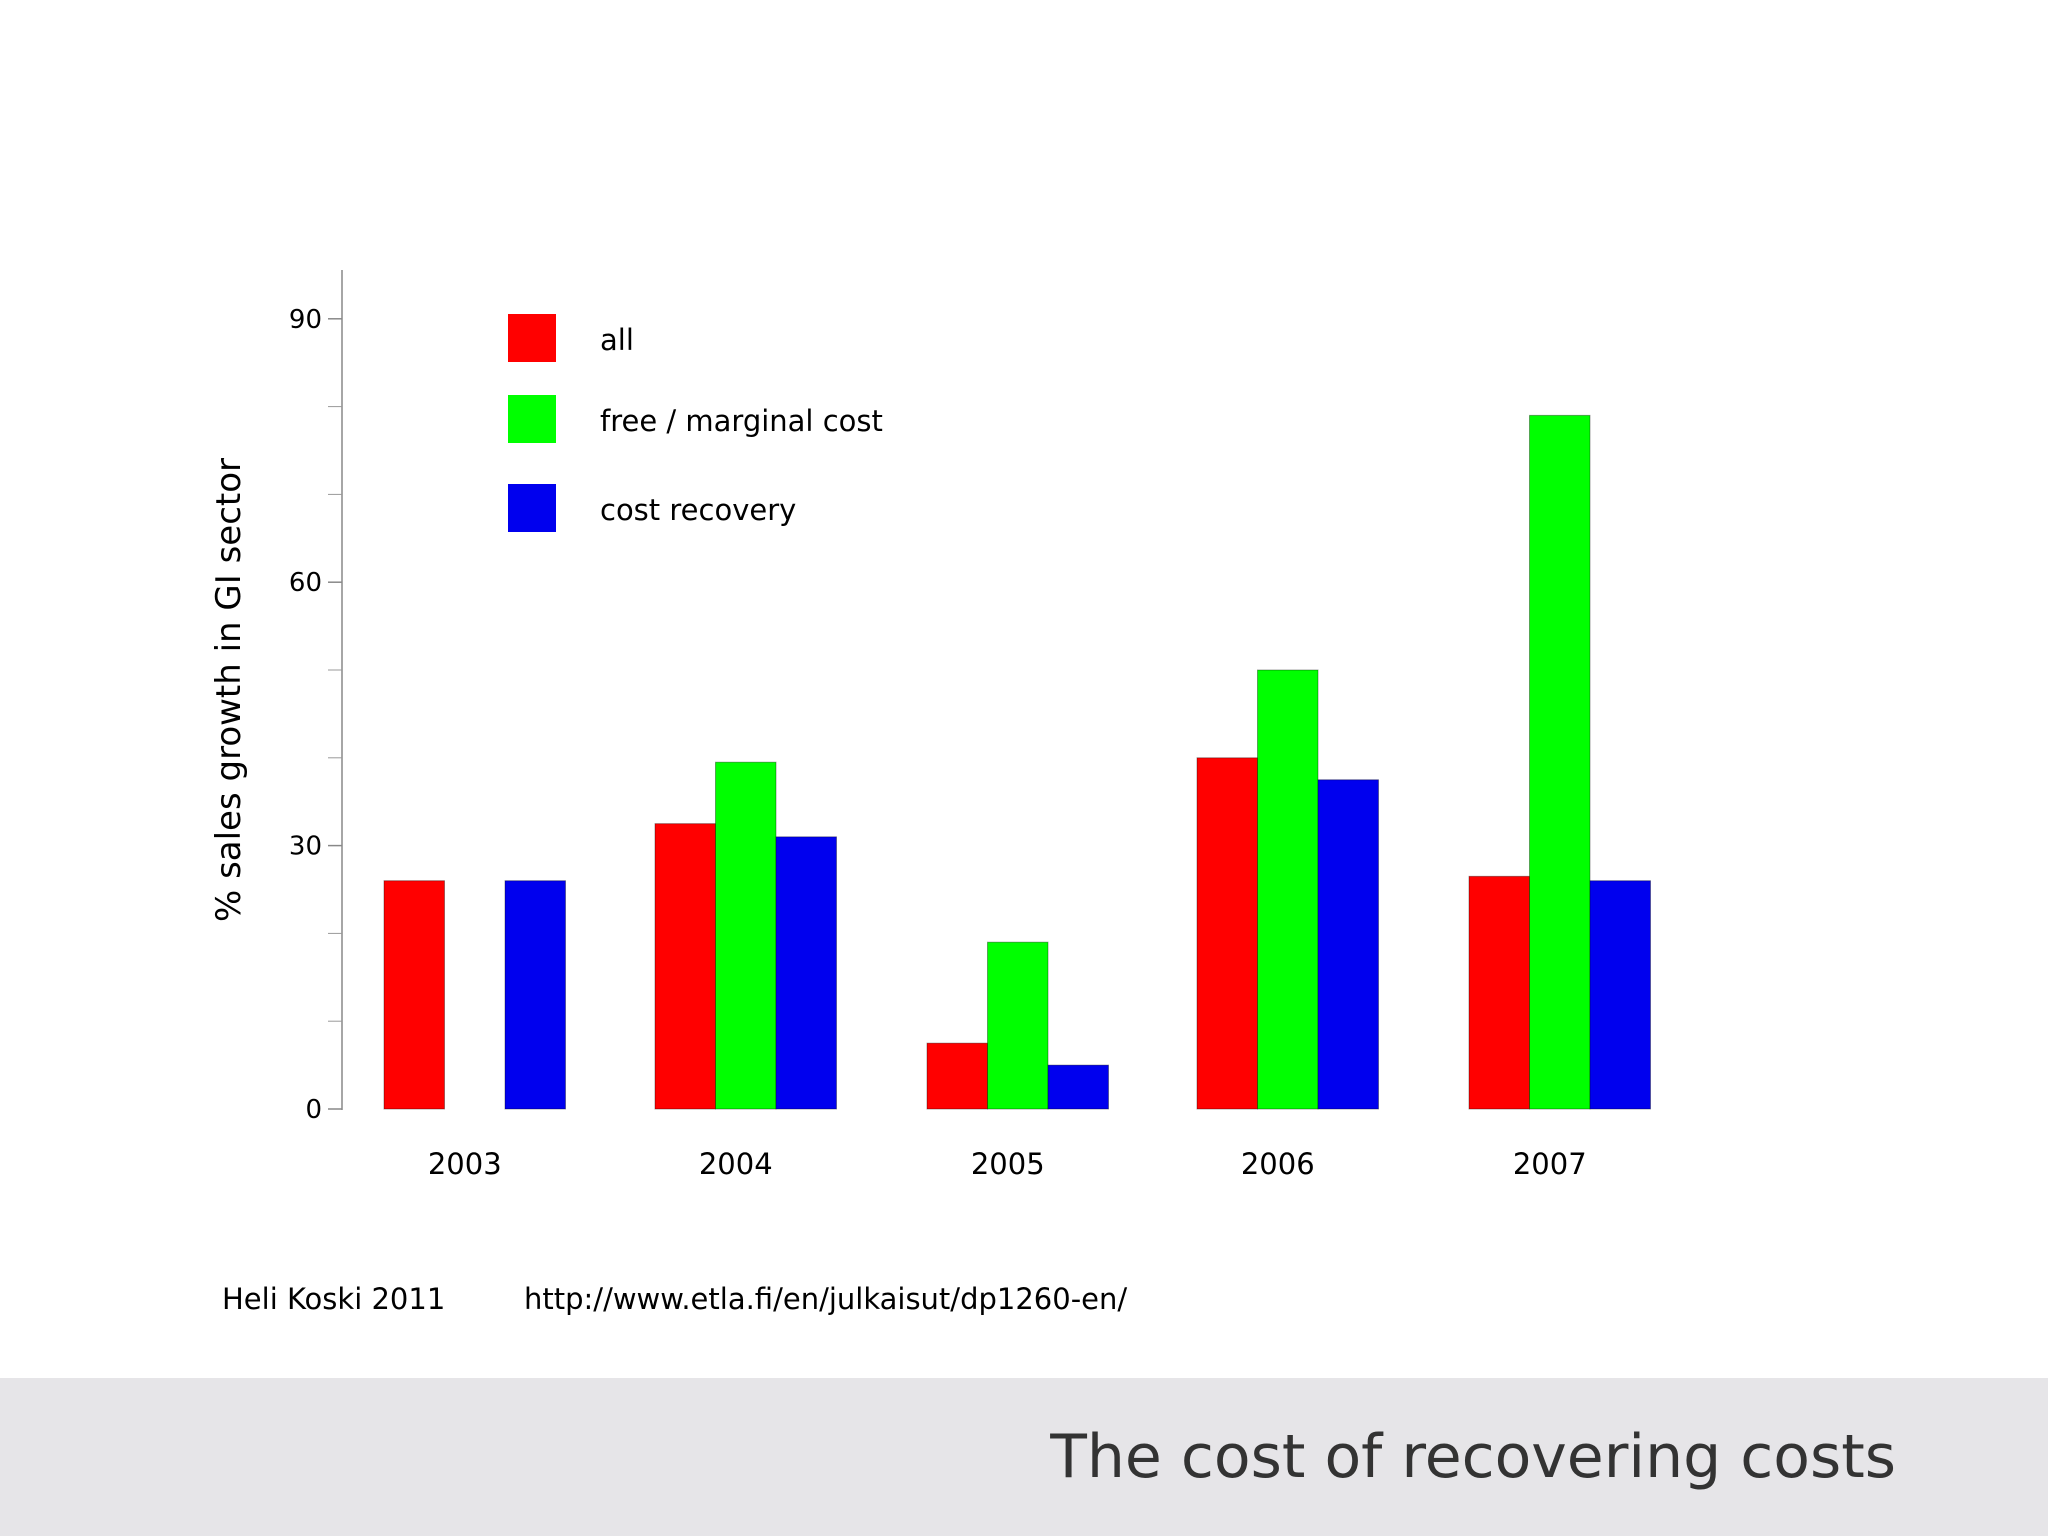  What do you see at coordinates (313, 1110) in the screenshot?
I see `y-tick-label: 0` at bounding box center [313, 1110].